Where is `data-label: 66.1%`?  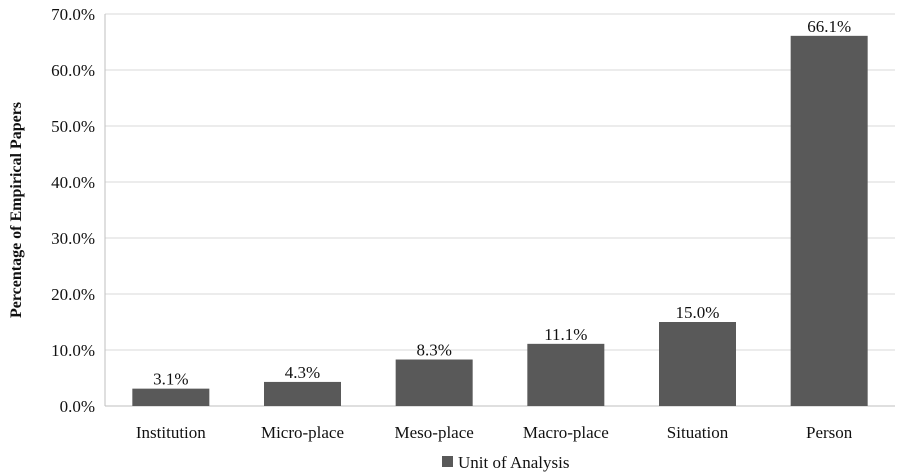 data-label: 66.1% is located at coordinates (829, 26).